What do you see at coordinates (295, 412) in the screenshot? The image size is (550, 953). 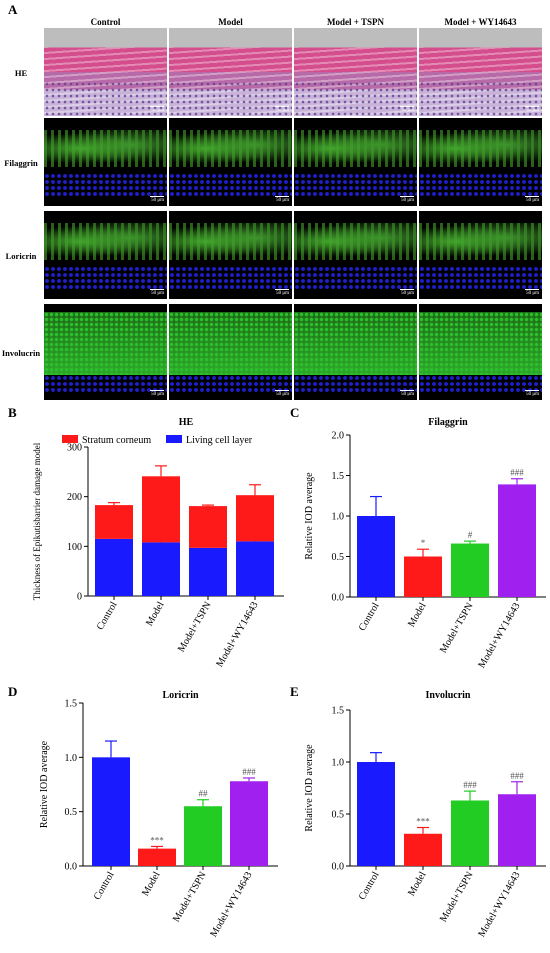 I see `panel-c-letter: C` at bounding box center [295, 412].